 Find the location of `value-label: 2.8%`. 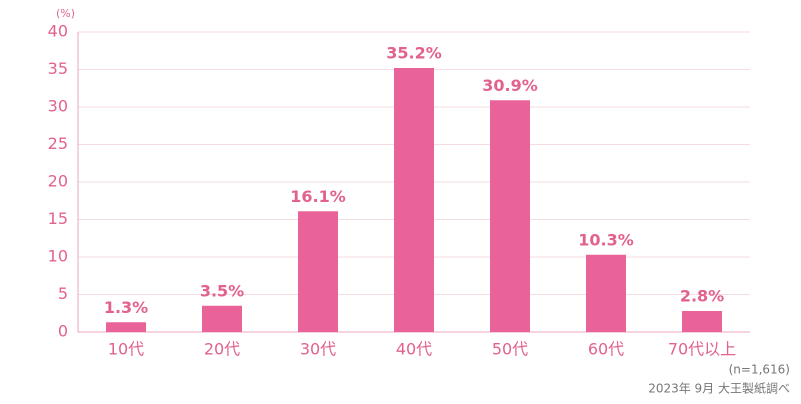

value-label: 2.8% is located at coordinates (702, 296).